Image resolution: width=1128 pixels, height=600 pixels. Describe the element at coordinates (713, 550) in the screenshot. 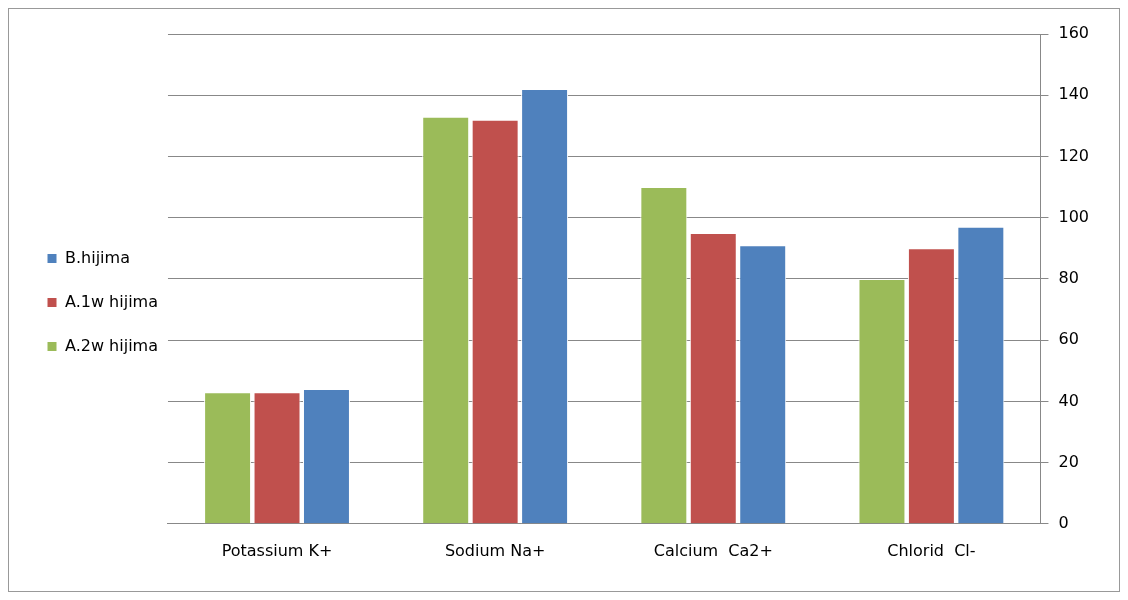

I see `x-tick-label: Calcium Ca2+` at that location.